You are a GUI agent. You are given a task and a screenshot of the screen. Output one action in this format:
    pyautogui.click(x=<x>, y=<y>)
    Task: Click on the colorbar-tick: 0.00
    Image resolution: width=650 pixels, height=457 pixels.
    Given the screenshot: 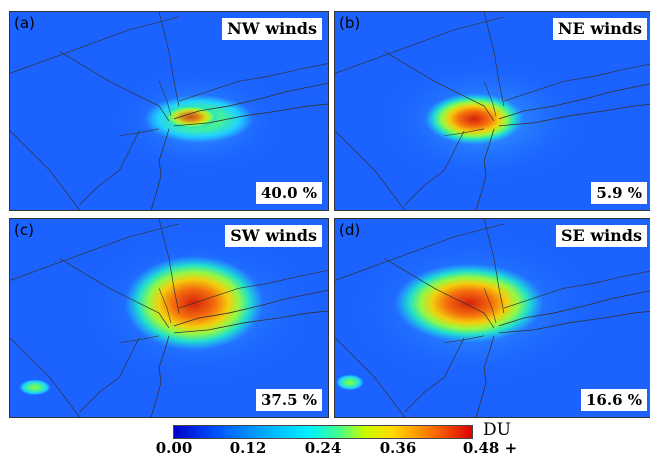 What is the action you would take?
    pyautogui.click(x=174, y=448)
    